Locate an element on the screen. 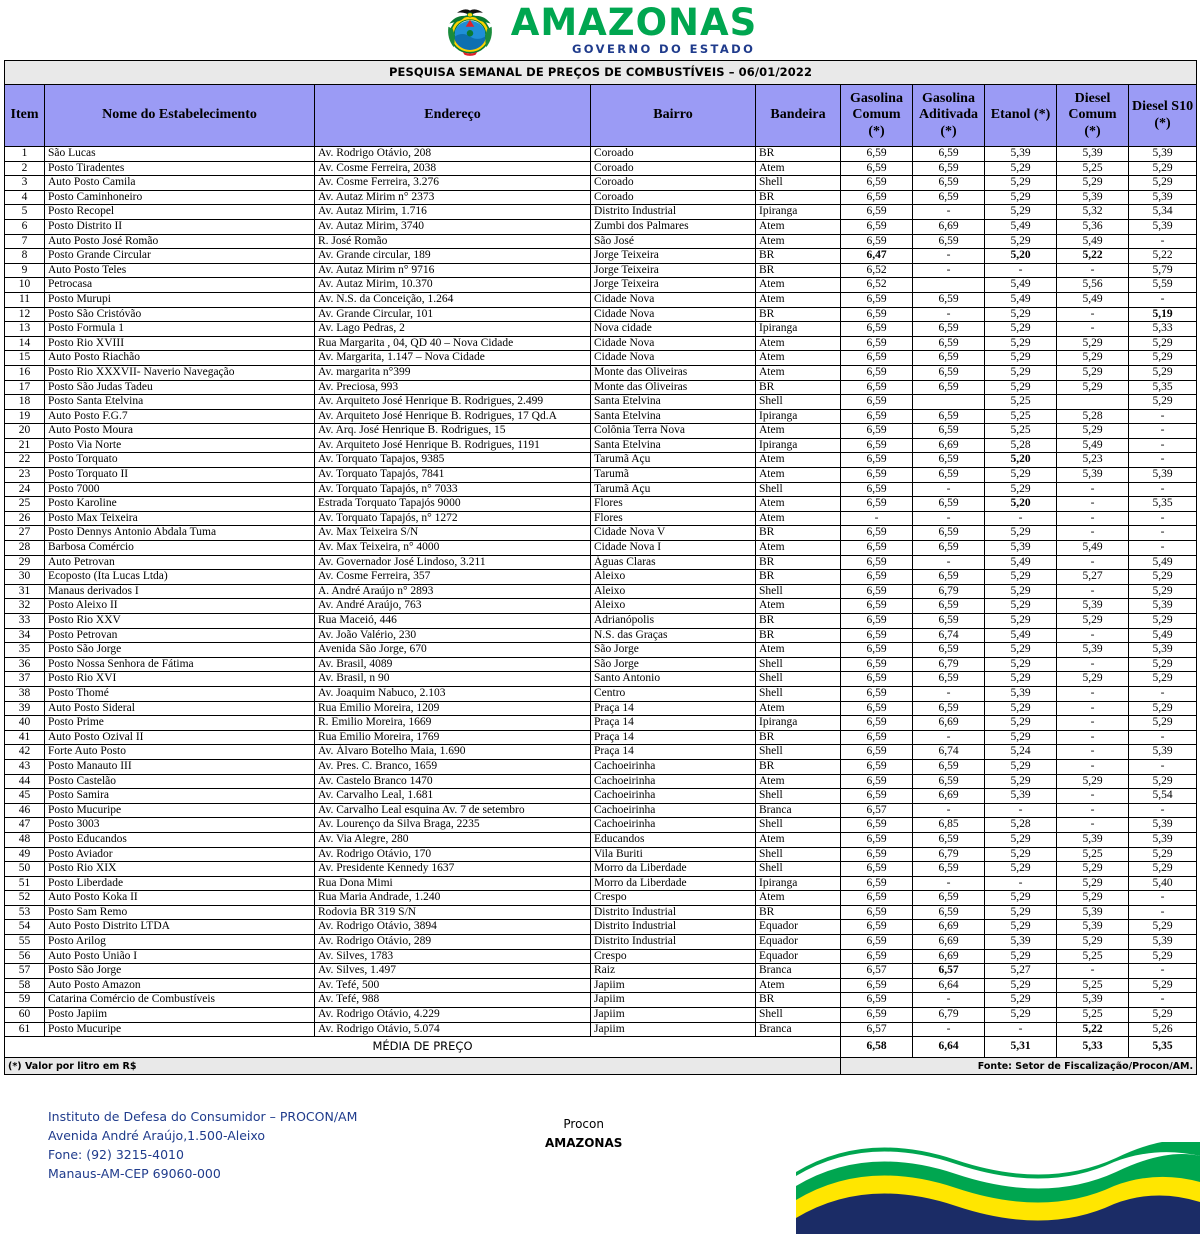  cell-diesel-s10: 5,35 is located at coordinates (1162, 504).